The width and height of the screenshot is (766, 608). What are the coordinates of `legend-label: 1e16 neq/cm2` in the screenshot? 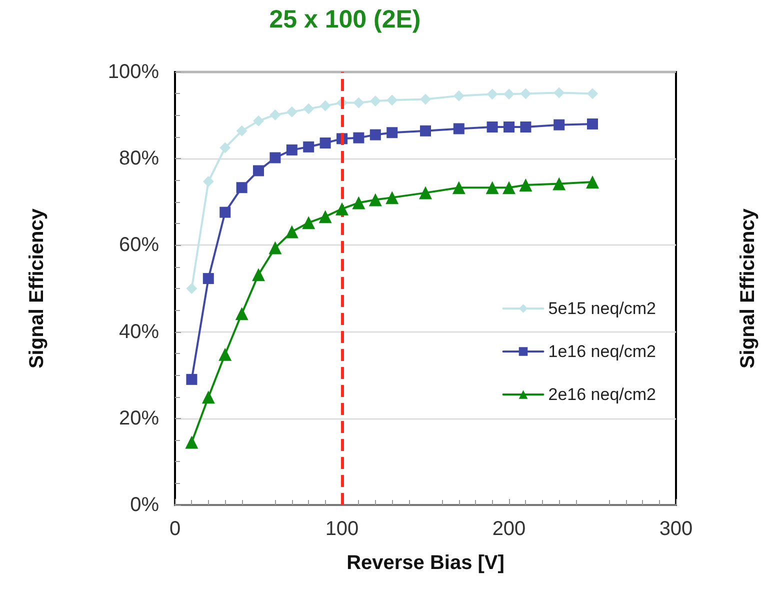 It's located at (602, 351).